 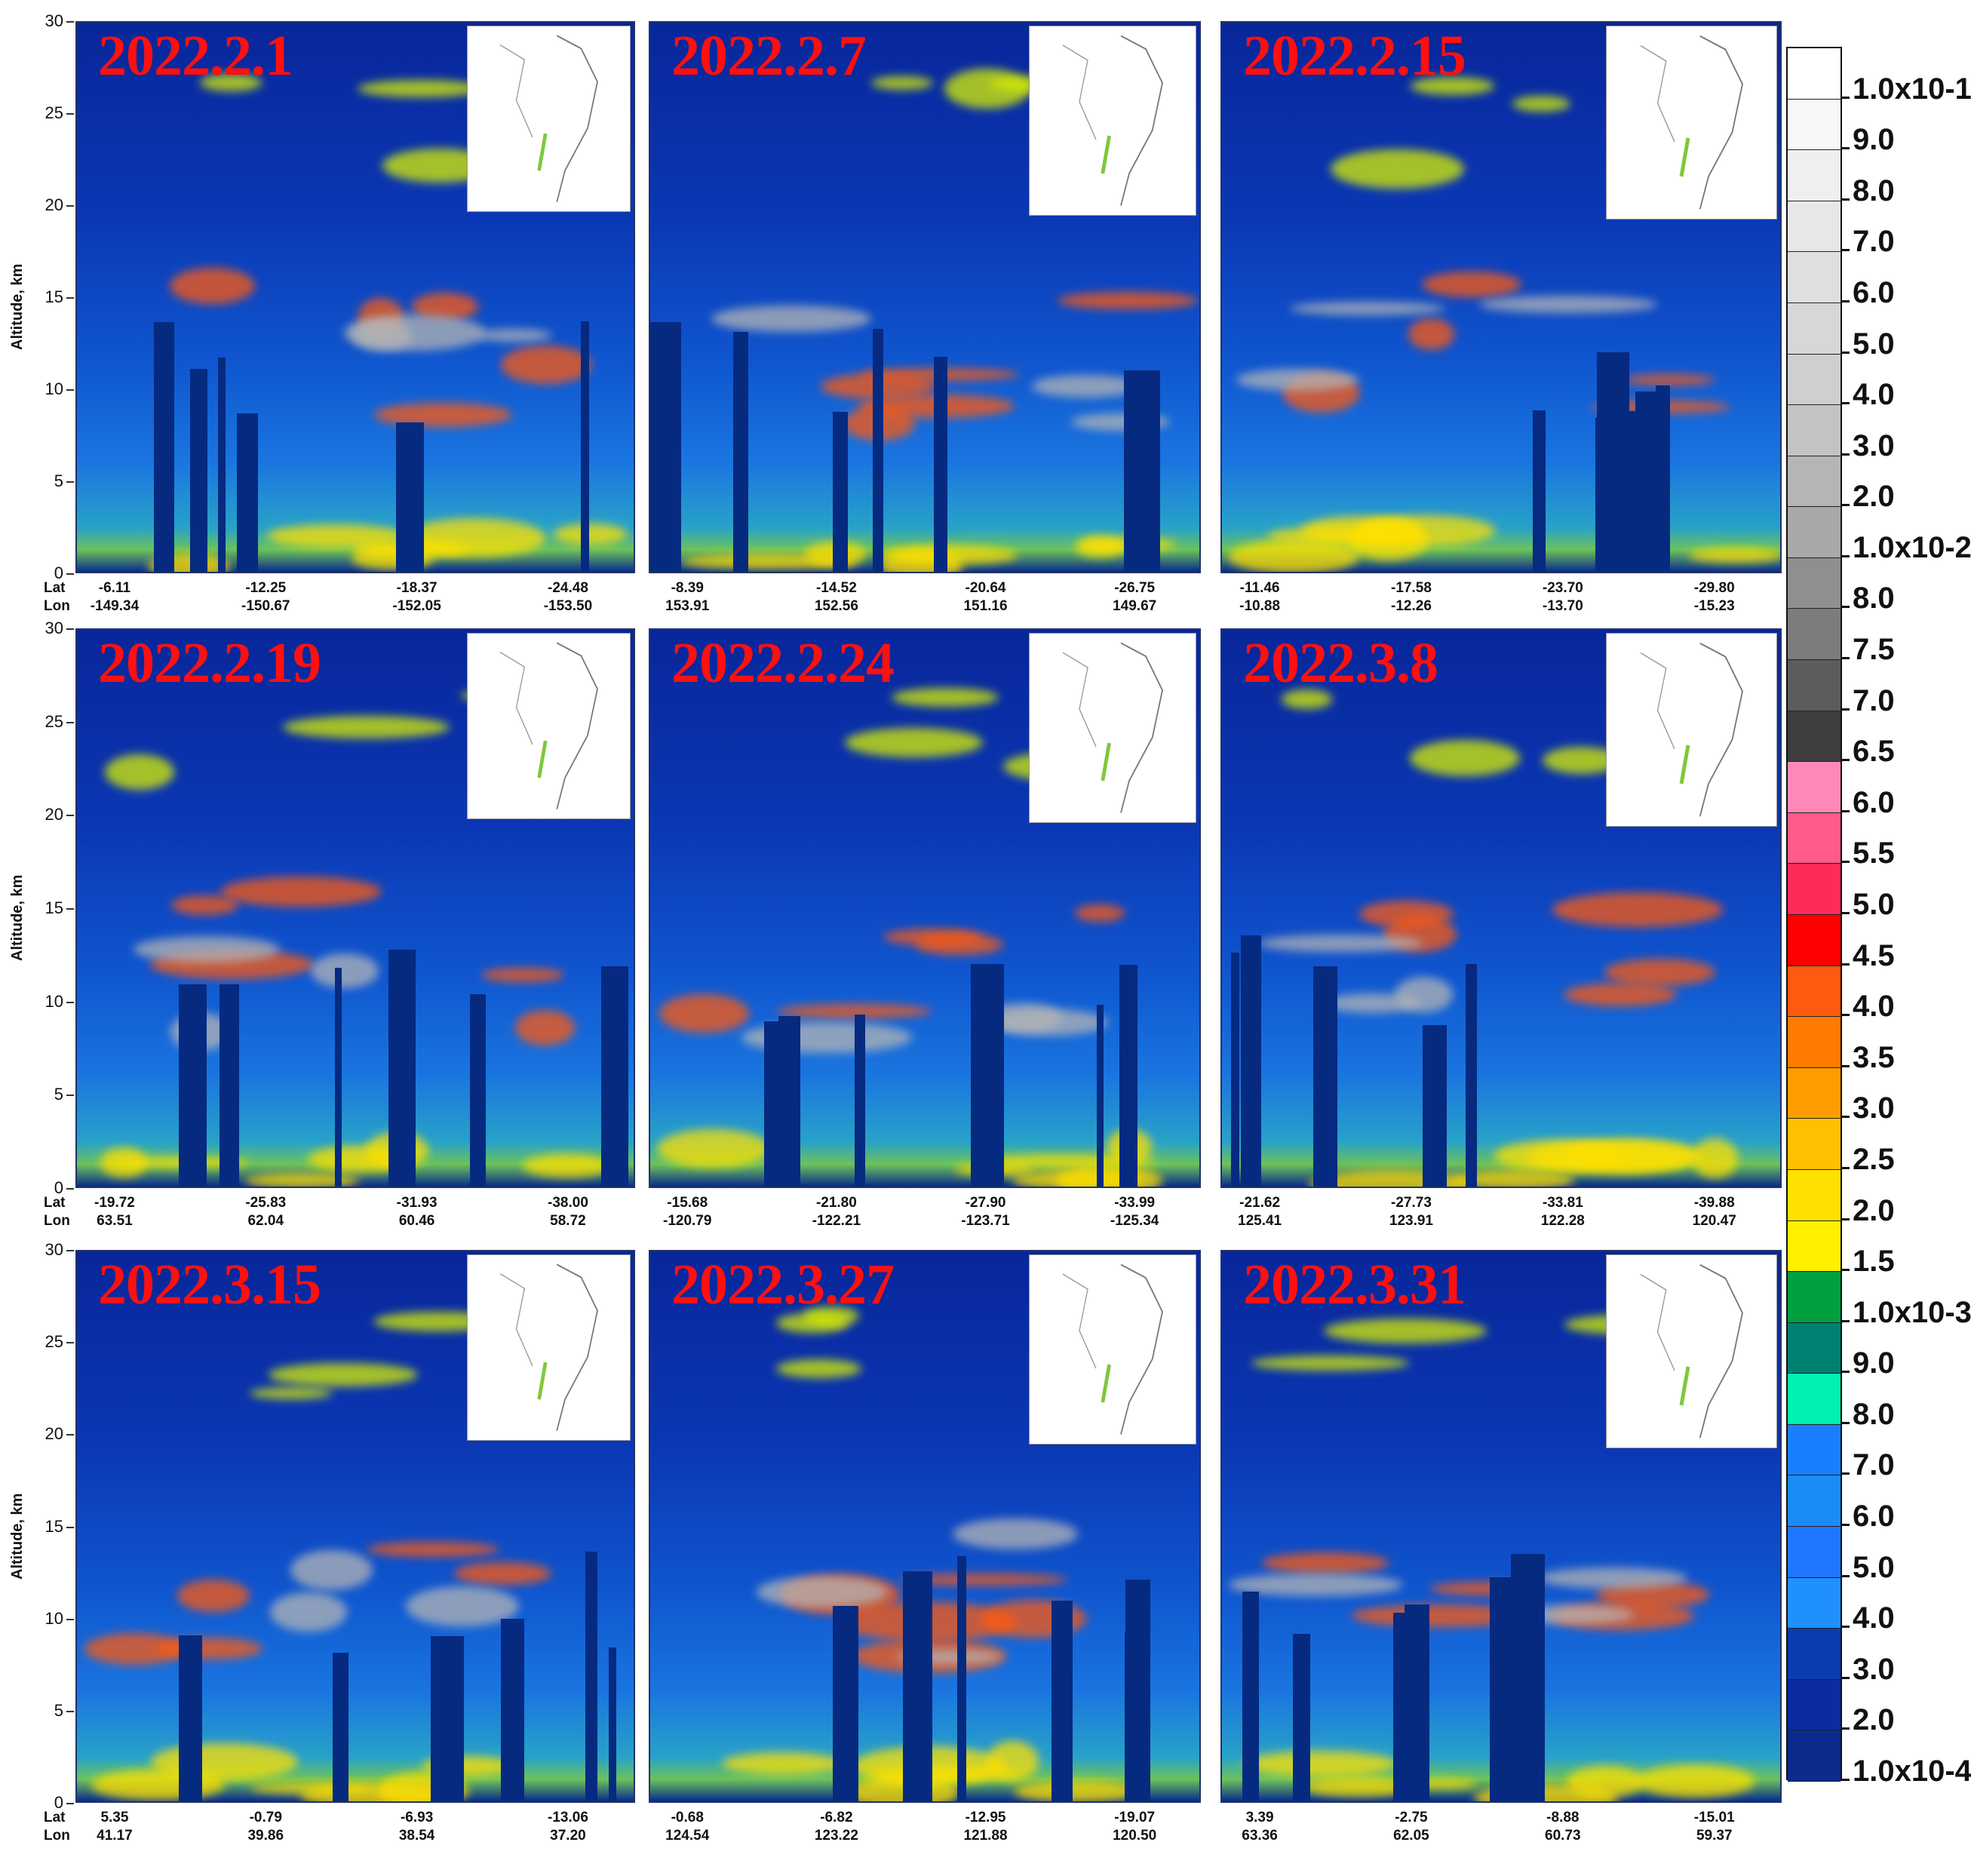 I want to click on y-tick-label: 30, so click(x=54, y=20).